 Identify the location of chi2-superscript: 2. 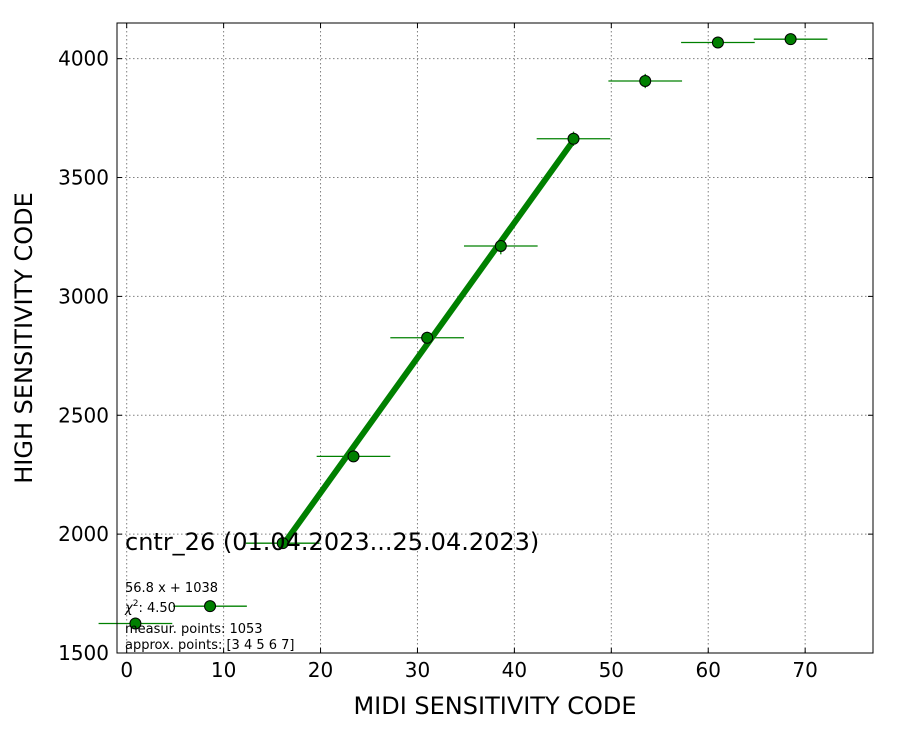
(136, 604).